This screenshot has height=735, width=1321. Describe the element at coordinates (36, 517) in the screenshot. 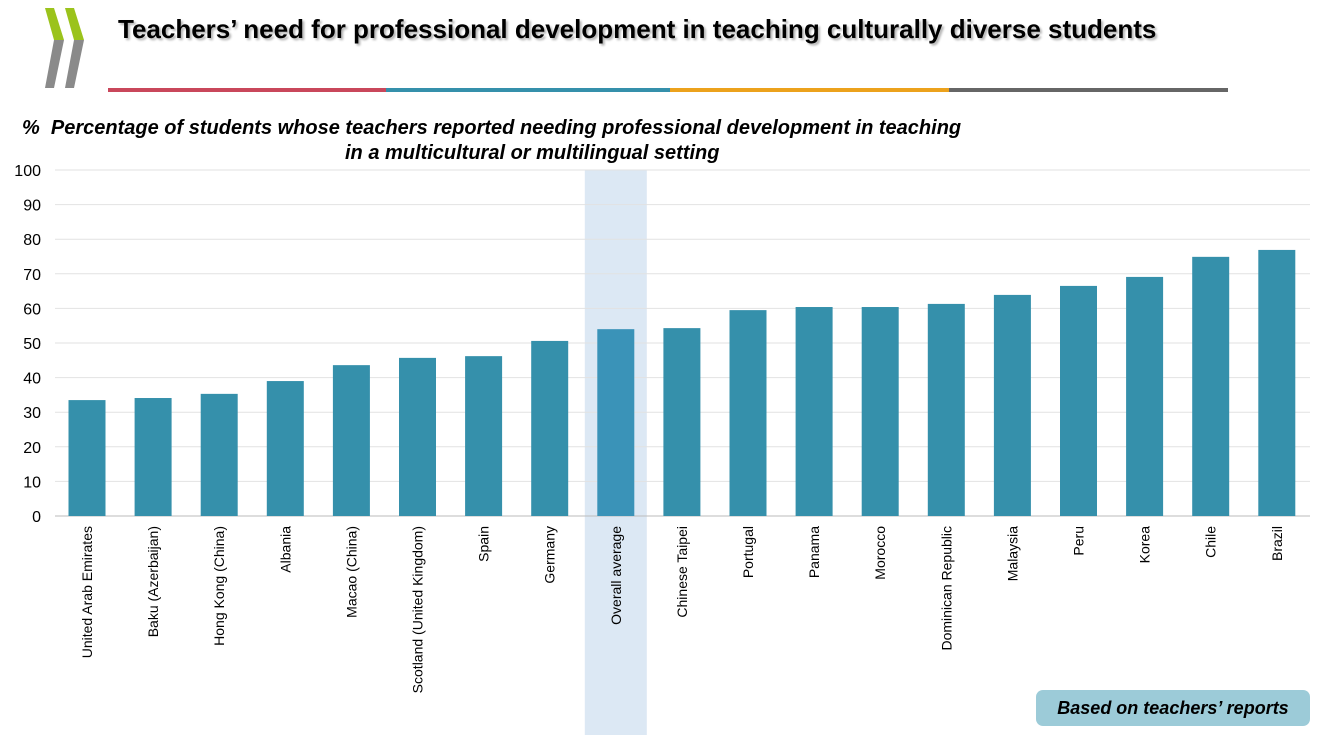

I see `y-tick-label: 0` at that location.